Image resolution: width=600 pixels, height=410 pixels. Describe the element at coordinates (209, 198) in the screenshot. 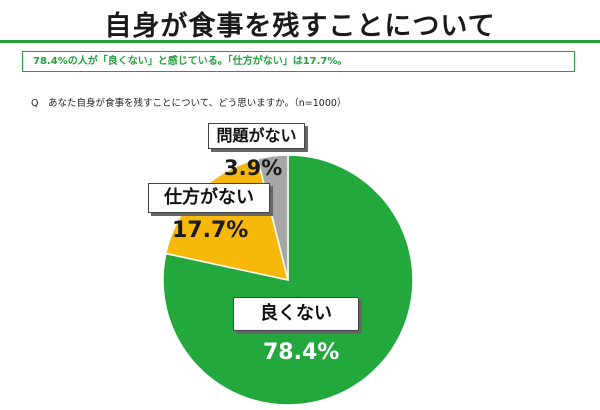

I see `label-unavoidable: 仕方がない` at that location.